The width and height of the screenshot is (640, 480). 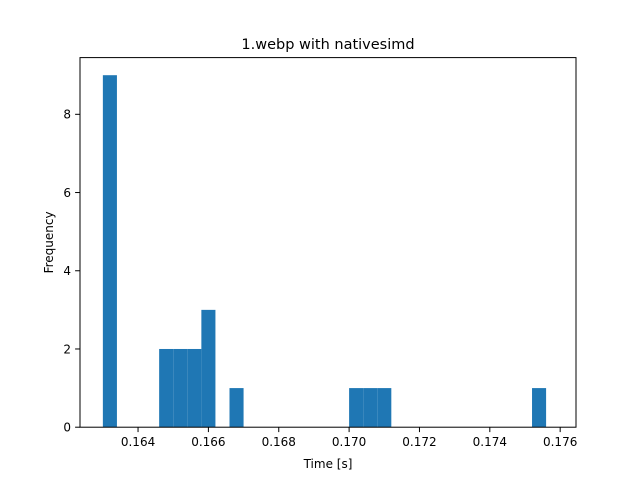 I want to click on y-tick-label: 8, so click(x=67, y=115).